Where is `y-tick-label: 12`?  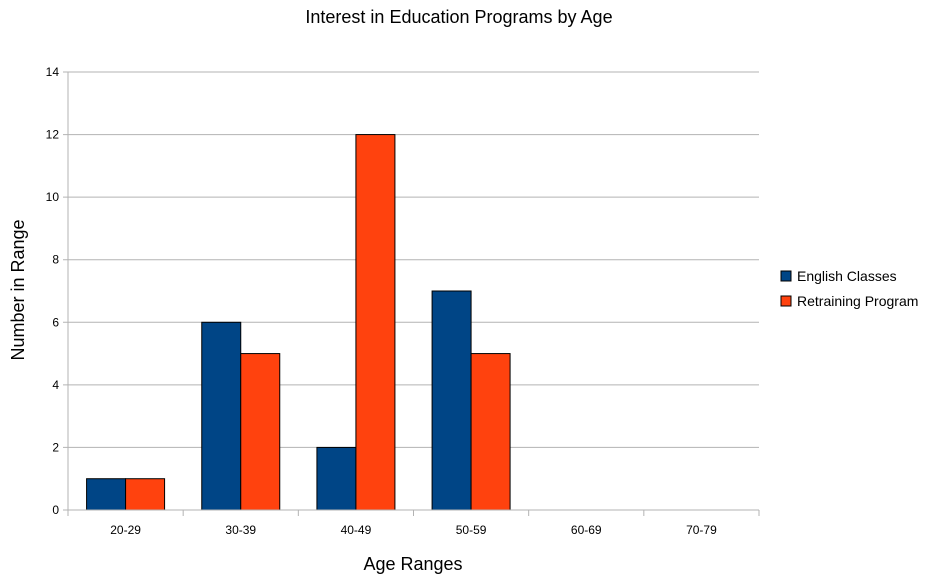
y-tick-label: 12 is located at coordinates (53, 135).